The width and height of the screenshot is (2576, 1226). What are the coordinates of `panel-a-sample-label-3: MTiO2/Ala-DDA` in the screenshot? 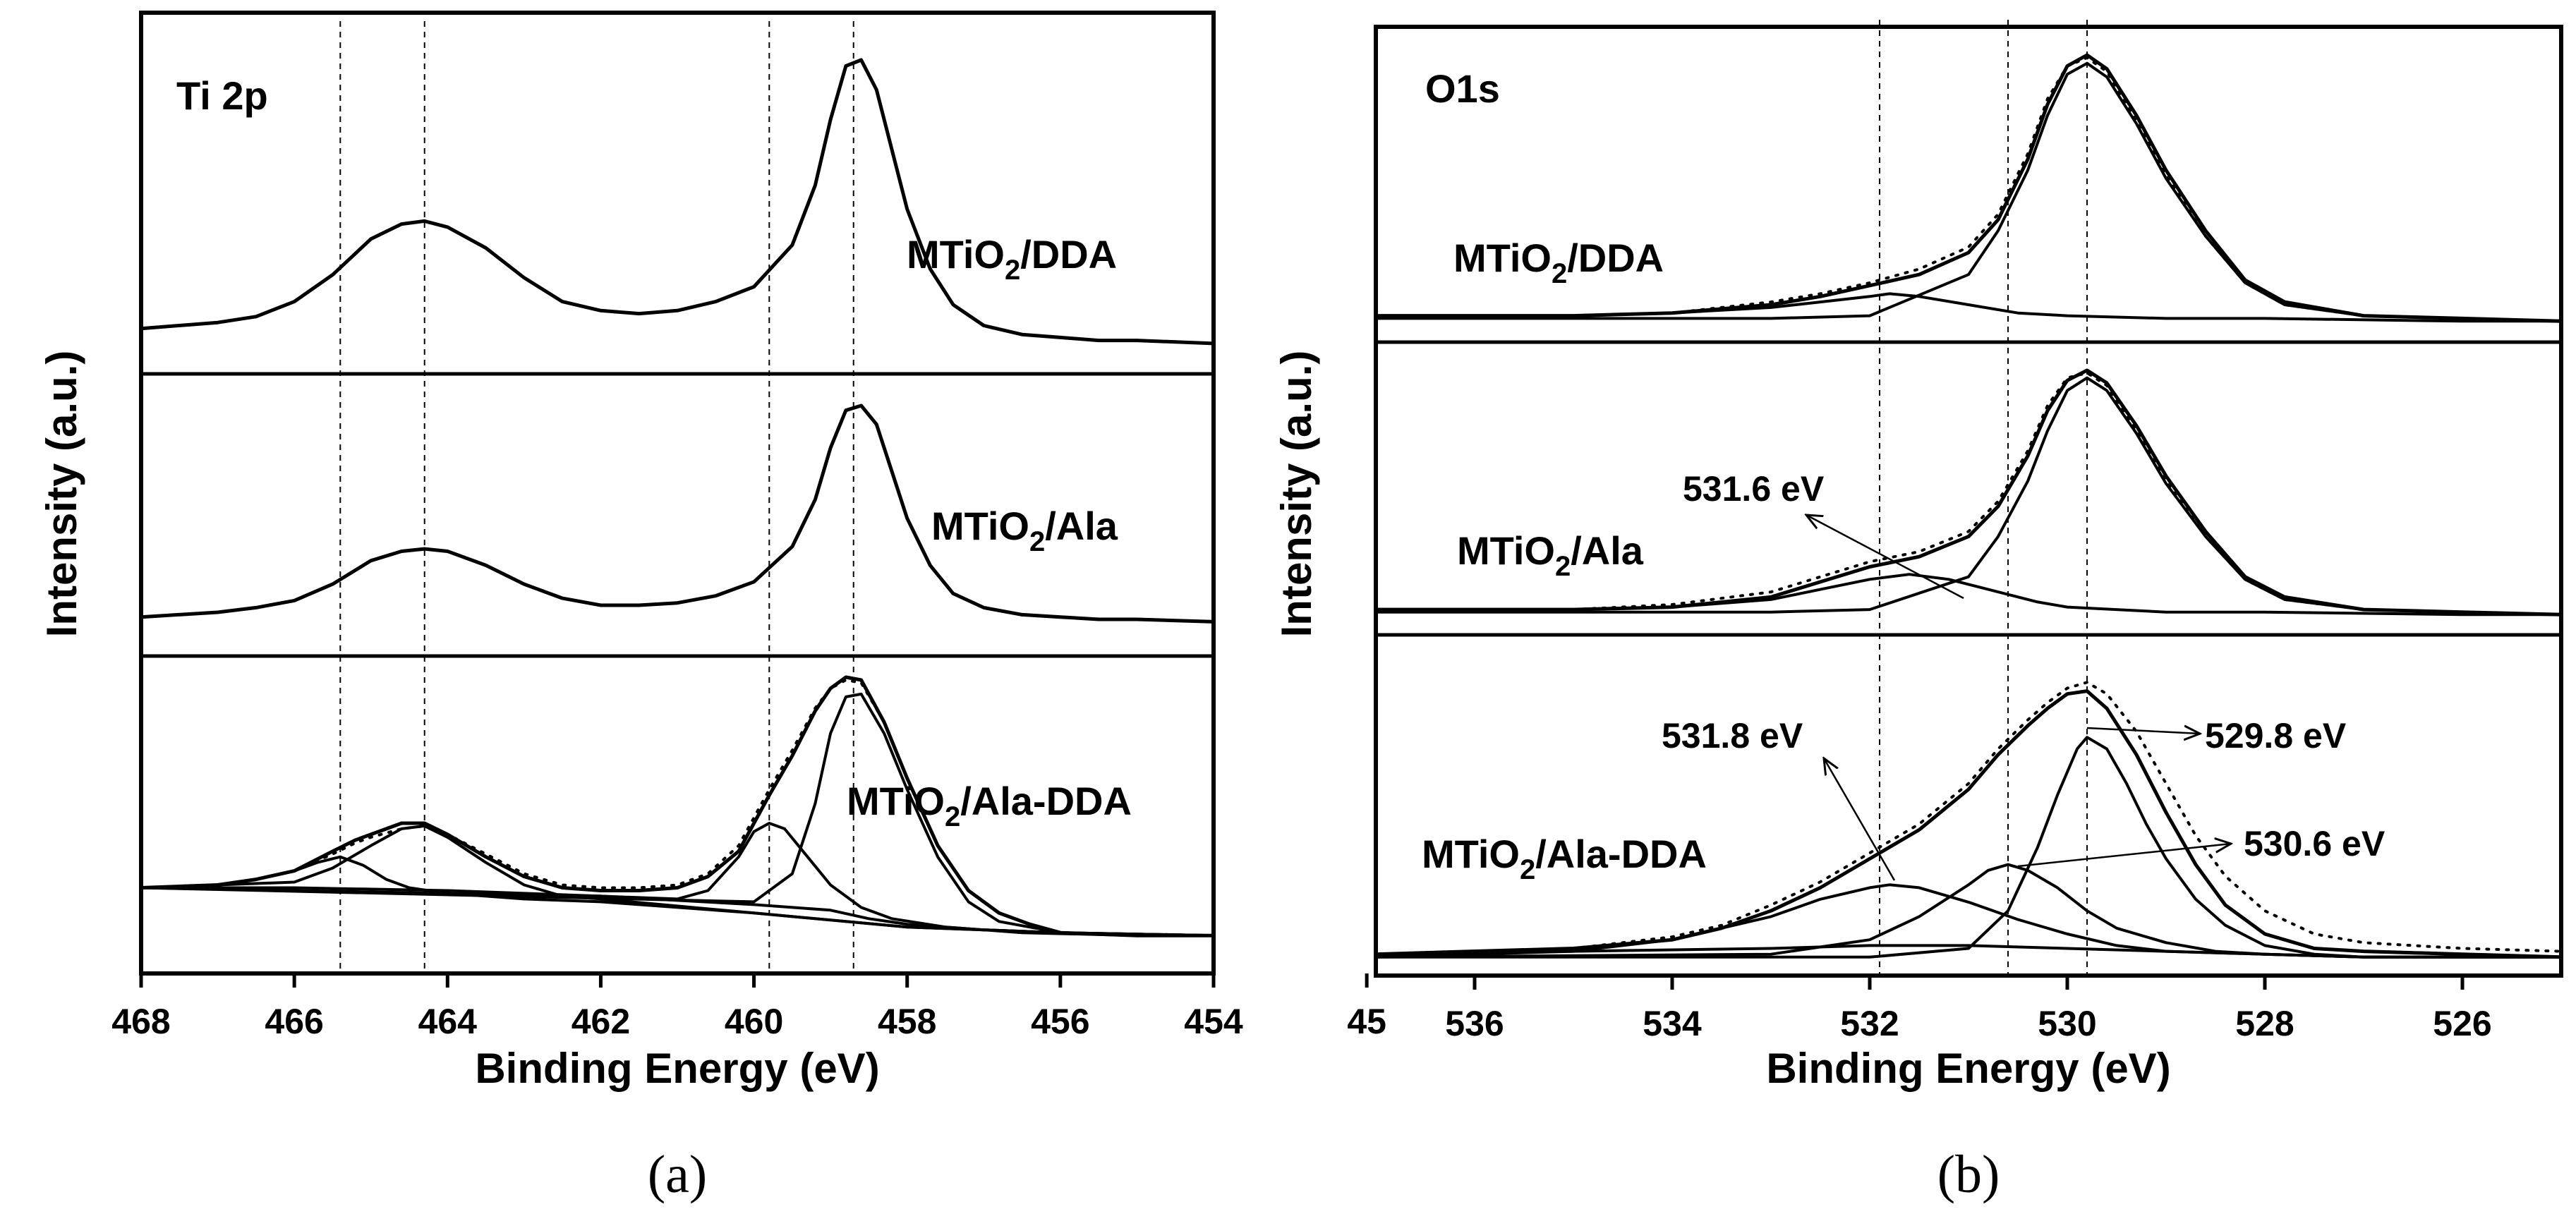 It's located at (990, 805).